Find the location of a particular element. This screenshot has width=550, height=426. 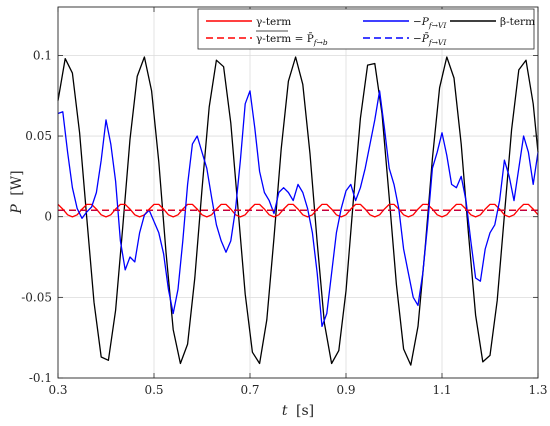

x-tick-label: 1.1 is located at coordinates (441, 390).